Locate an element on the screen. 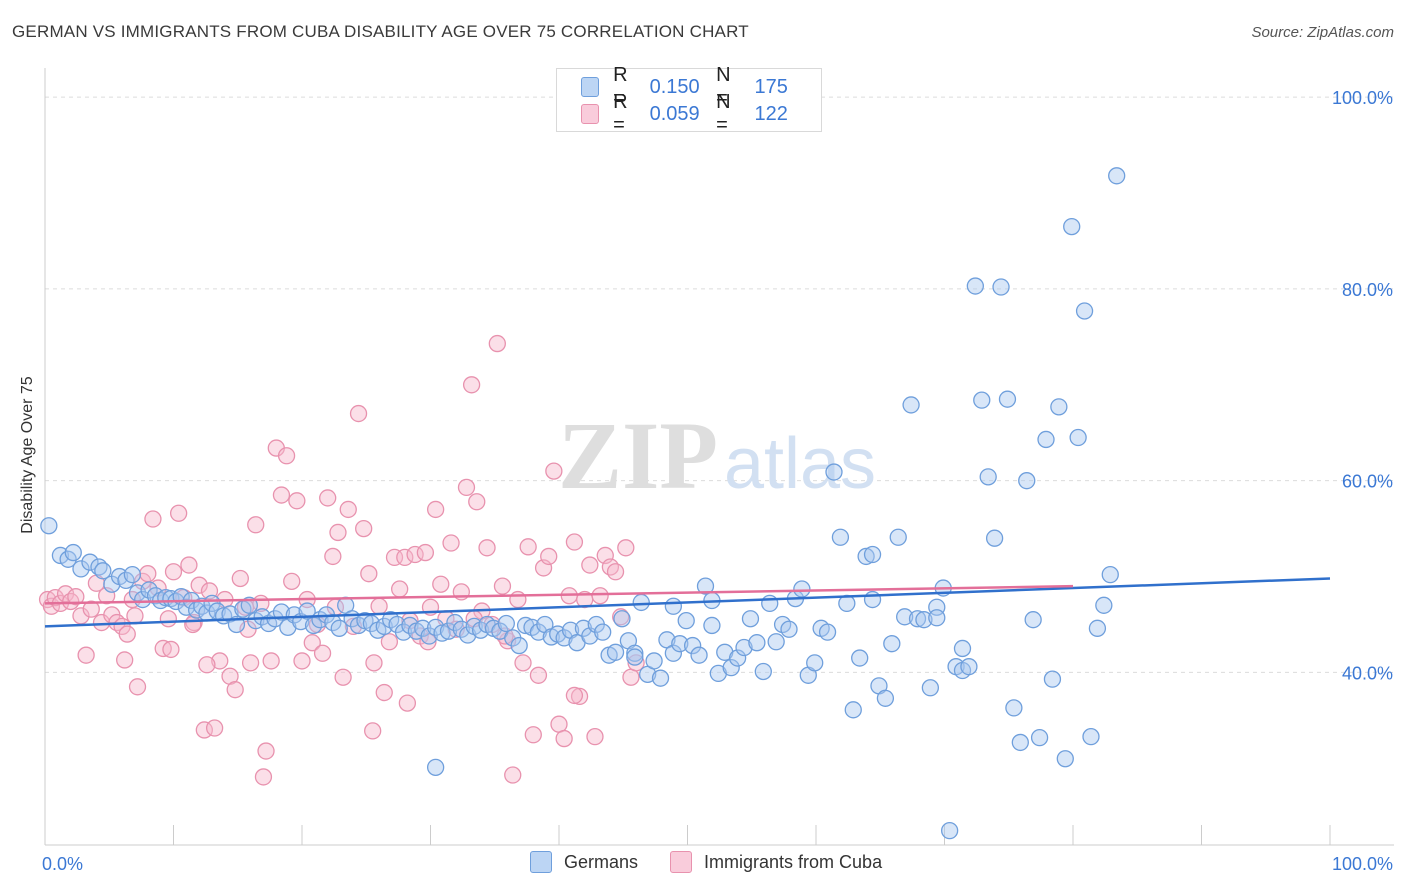 The width and height of the screenshot is (1406, 892). legend-r-label: R = is located at coordinates (620, 113).